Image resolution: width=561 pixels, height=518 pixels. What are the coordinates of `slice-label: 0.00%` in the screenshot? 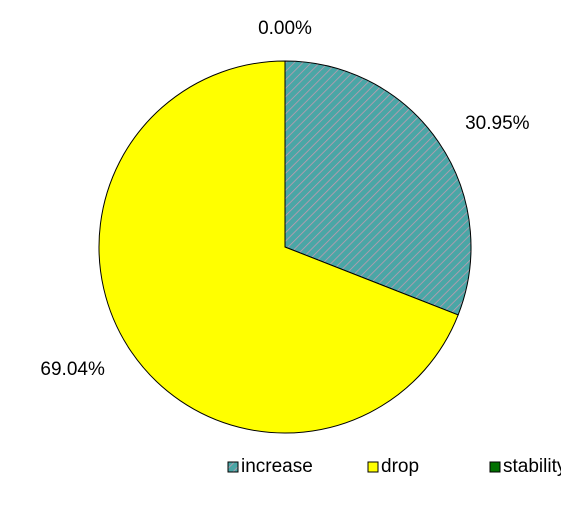 It's located at (285, 28).